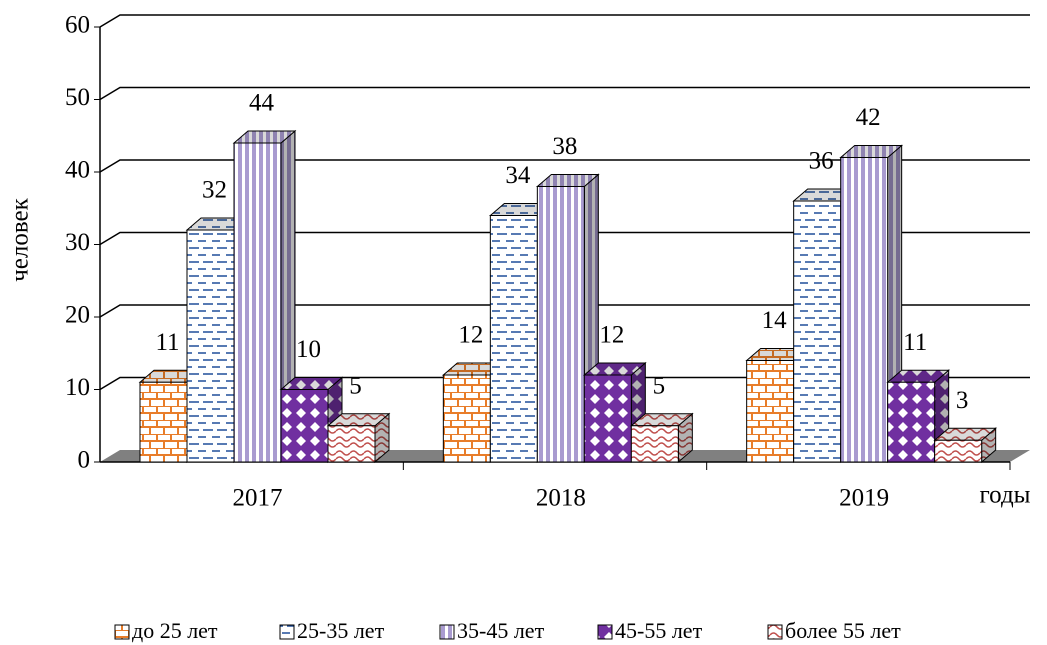 The image size is (1047, 645). What do you see at coordinates (518, 175) in the screenshot?
I see `value-label: 34` at bounding box center [518, 175].